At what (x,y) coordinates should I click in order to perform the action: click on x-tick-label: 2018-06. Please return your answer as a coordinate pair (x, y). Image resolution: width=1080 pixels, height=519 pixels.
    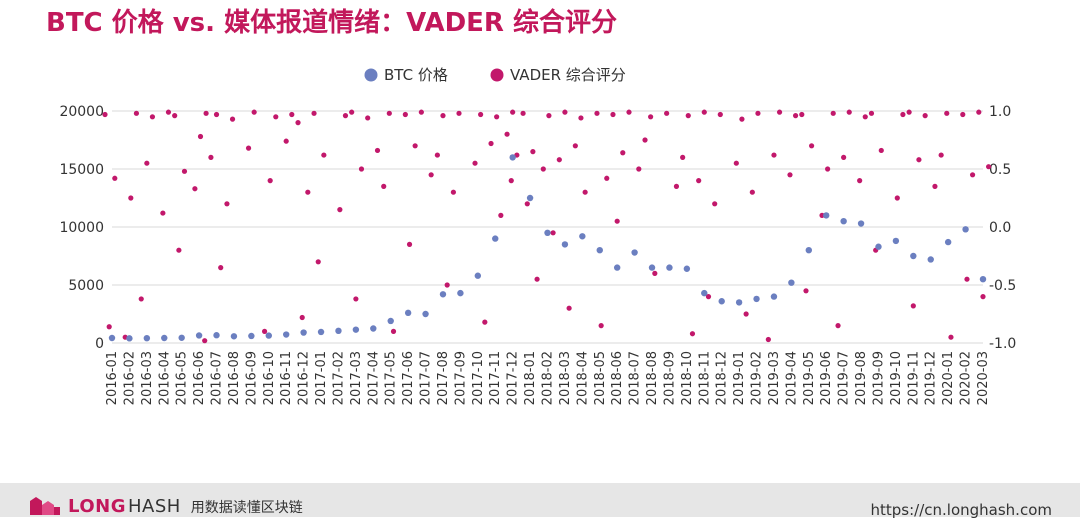
    Looking at the image, I should click on (617, 378).